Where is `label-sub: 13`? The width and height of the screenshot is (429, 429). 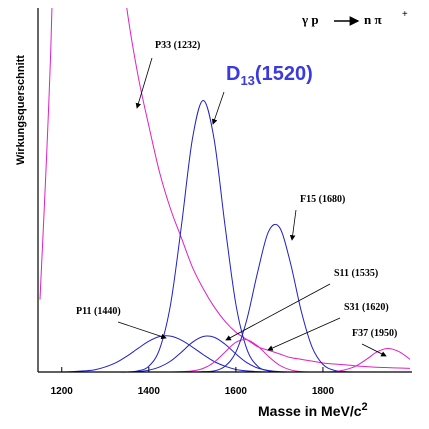
label-sub: 13 is located at coordinates (247, 80).